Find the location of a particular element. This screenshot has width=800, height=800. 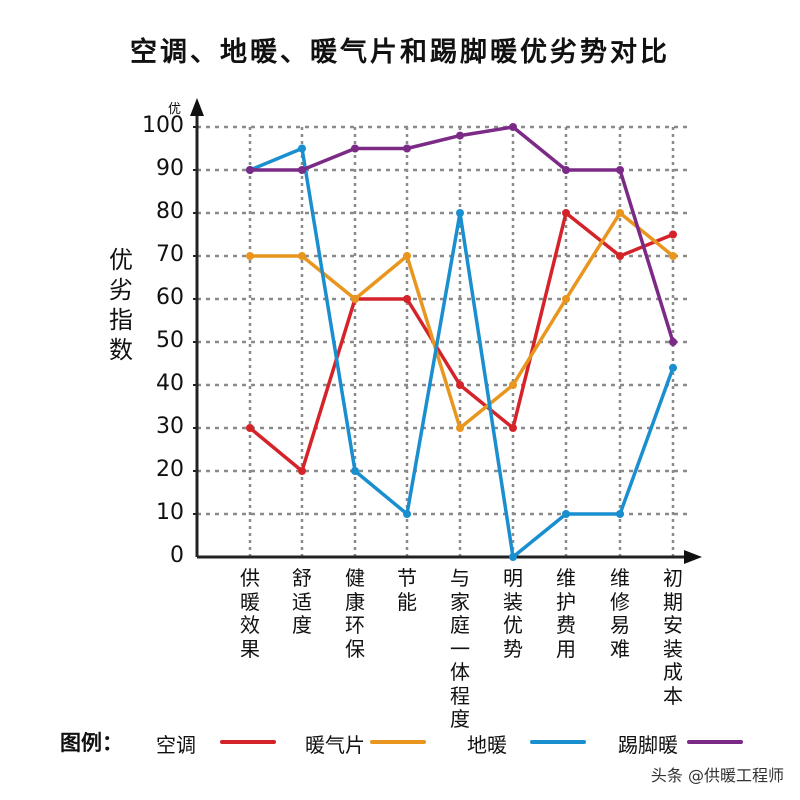

y-tick-label: 40 is located at coordinates (170, 383).